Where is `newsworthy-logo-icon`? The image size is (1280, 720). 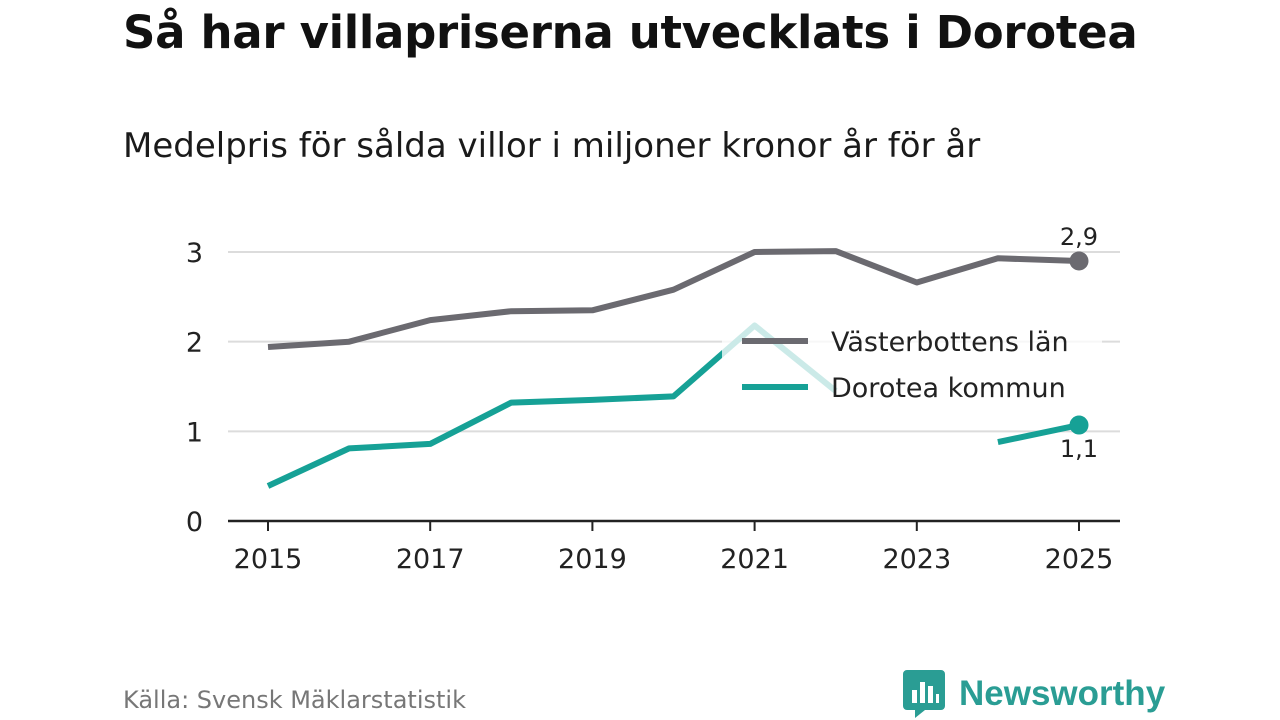 newsworthy-logo-icon is located at coordinates (924, 694).